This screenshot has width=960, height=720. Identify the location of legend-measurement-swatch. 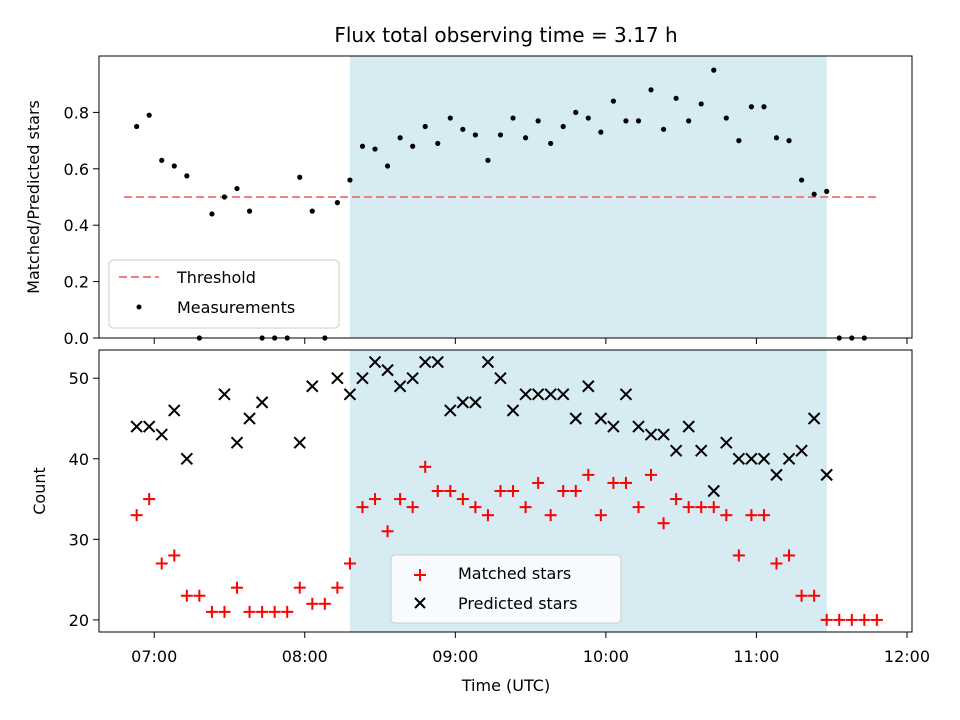
(139, 307).